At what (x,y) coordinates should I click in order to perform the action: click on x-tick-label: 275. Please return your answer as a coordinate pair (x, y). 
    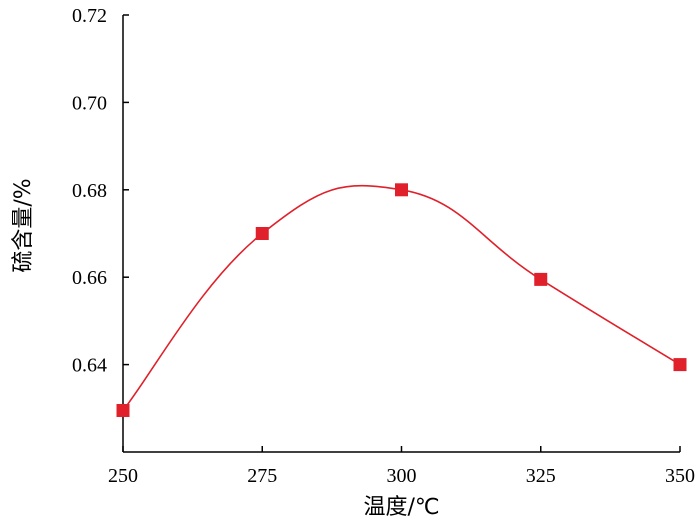
    Looking at the image, I should click on (262, 476).